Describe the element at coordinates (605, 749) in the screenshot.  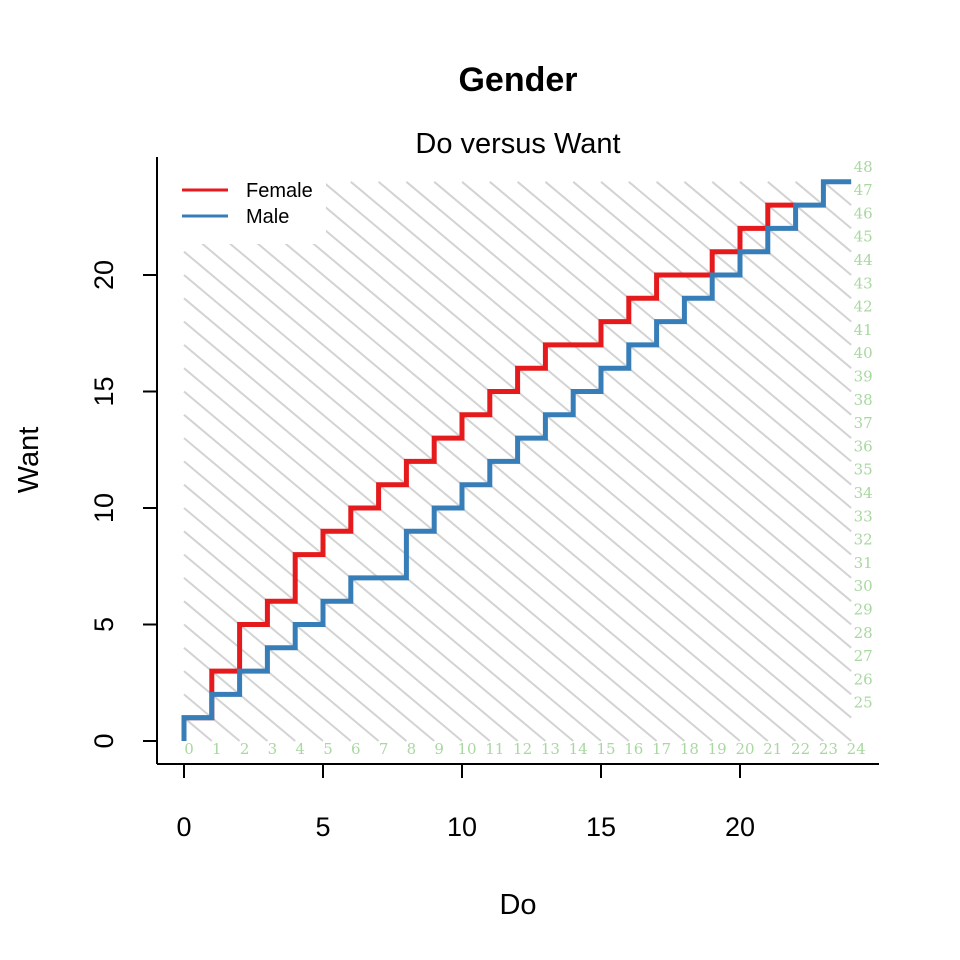
I see `sum-label: 15` at that location.